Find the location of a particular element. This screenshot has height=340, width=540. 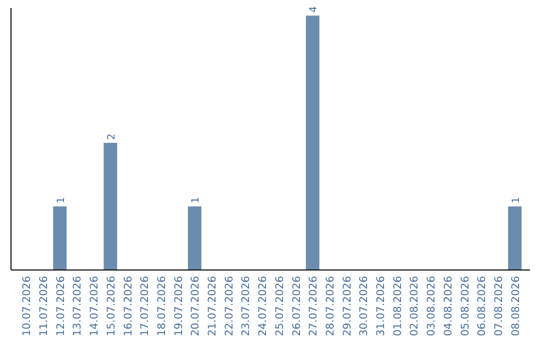

x-tick-label: 28.07.2026 is located at coordinates (330, 306).